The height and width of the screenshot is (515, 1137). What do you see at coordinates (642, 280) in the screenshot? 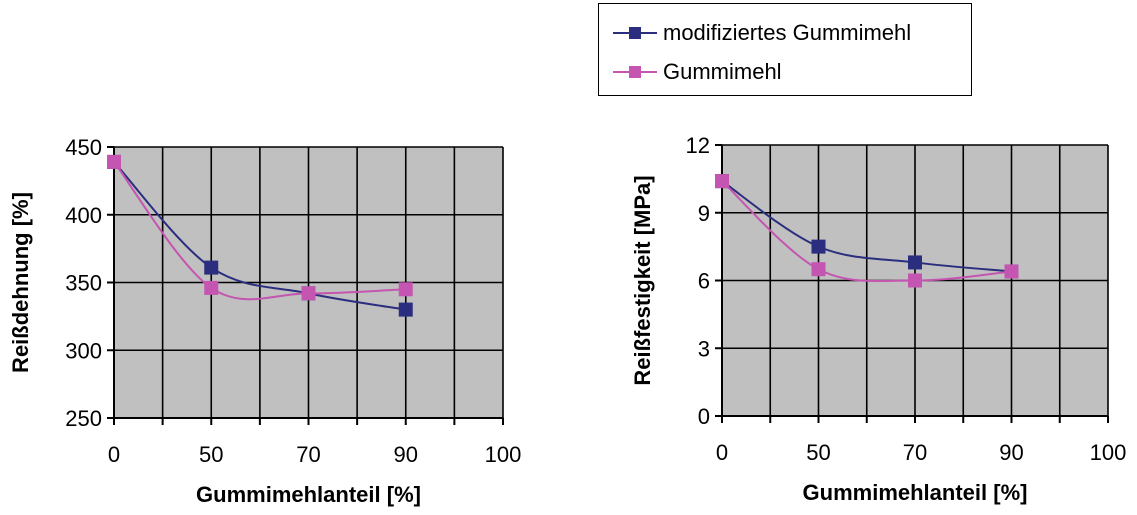
I see `y-axis-label: Reißfestigkeit [MPa]` at bounding box center [642, 280].